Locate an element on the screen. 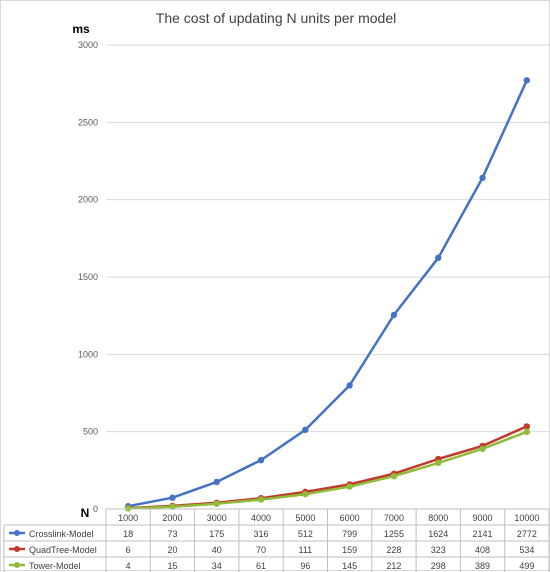  y-tick-label: 2000 is located at coordinates (88, 200).